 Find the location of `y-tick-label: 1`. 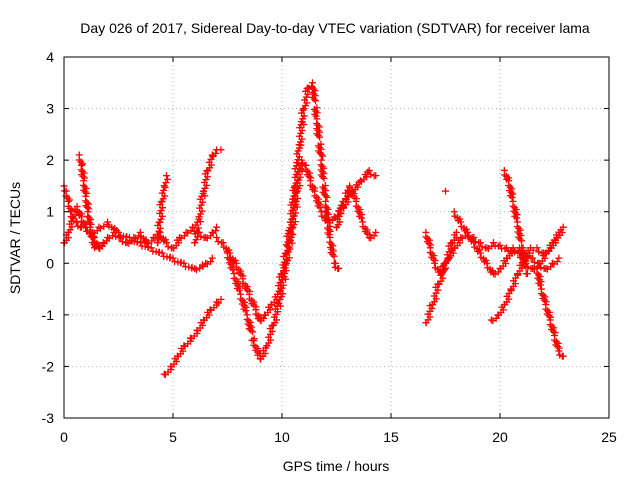

y-tick-label: 1 is located at coordinates (50, 212).